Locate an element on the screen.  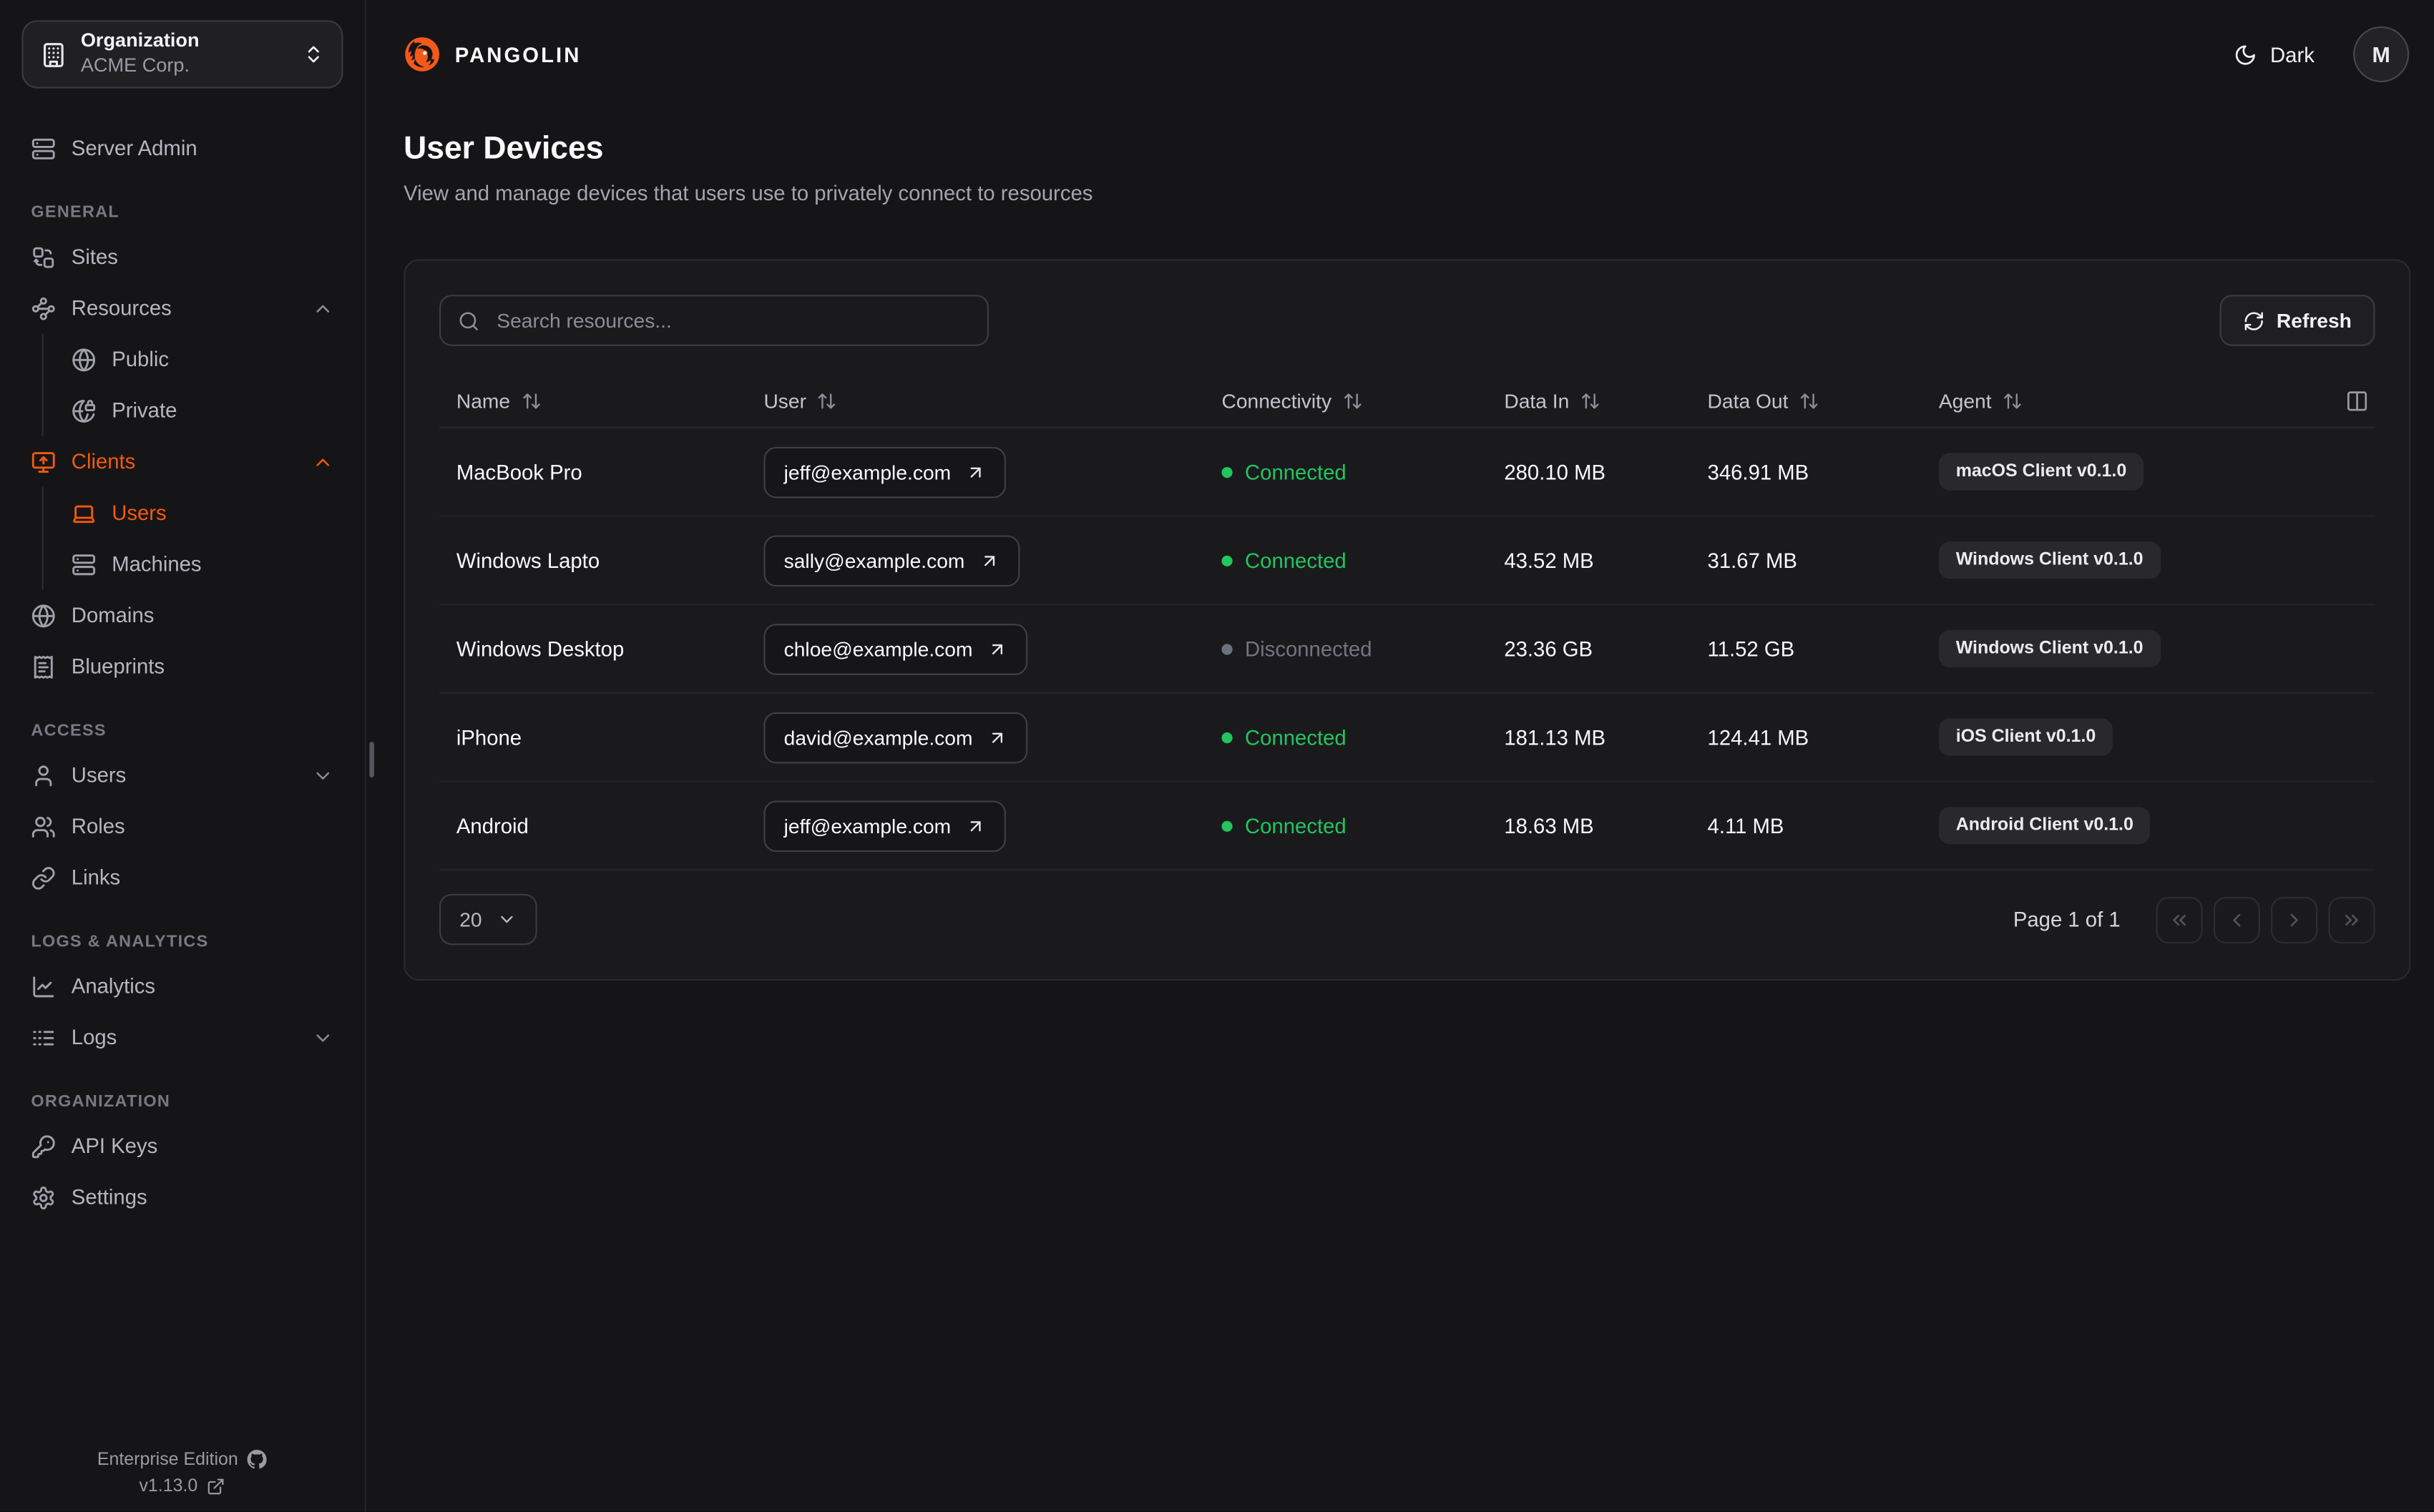
sidebar-item-server-admin: Server Admin is located at coordinates (182, 148).